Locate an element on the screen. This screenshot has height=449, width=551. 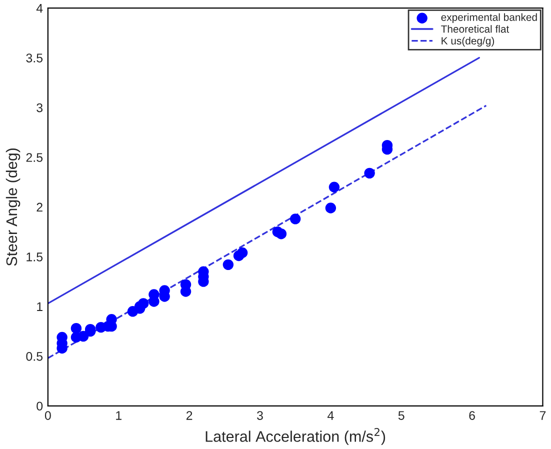
x-tick-label: 0 is located at coordinates (47, 415).